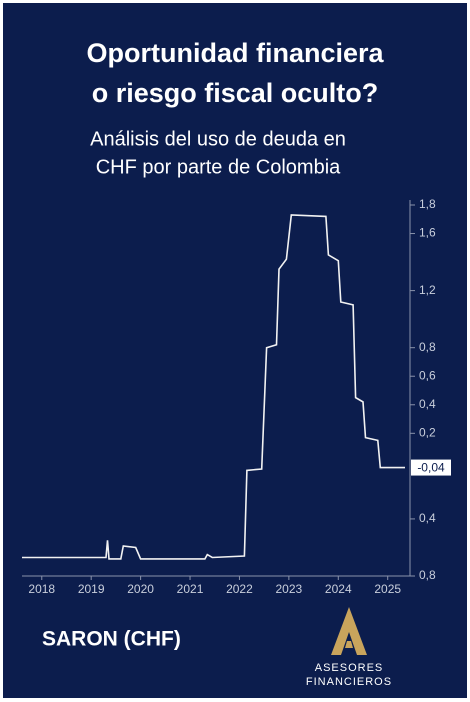 This screenshot has height=702, width=470. What do you see at coordinates (140, 589) in the screenshot?
I see `x-tick-label: 2020` at bounding box center [140, 589].